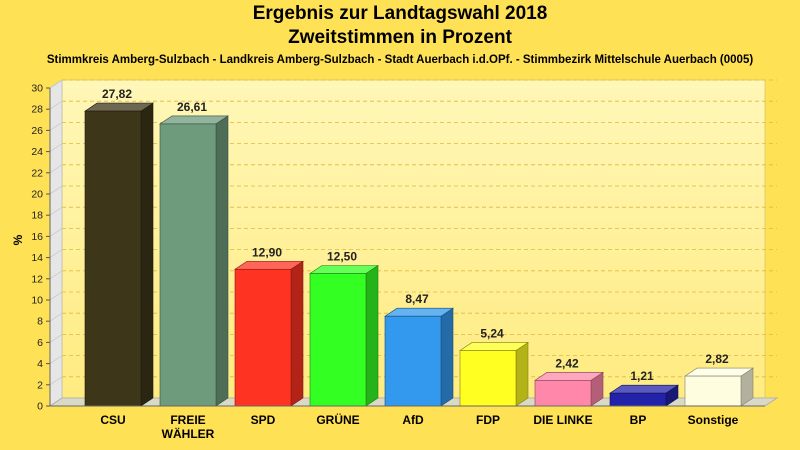  What do you see at coordinates (117, 94) in the screenshot?
I see `bar-value-label: 27,82` at bounding box center [117, 94].